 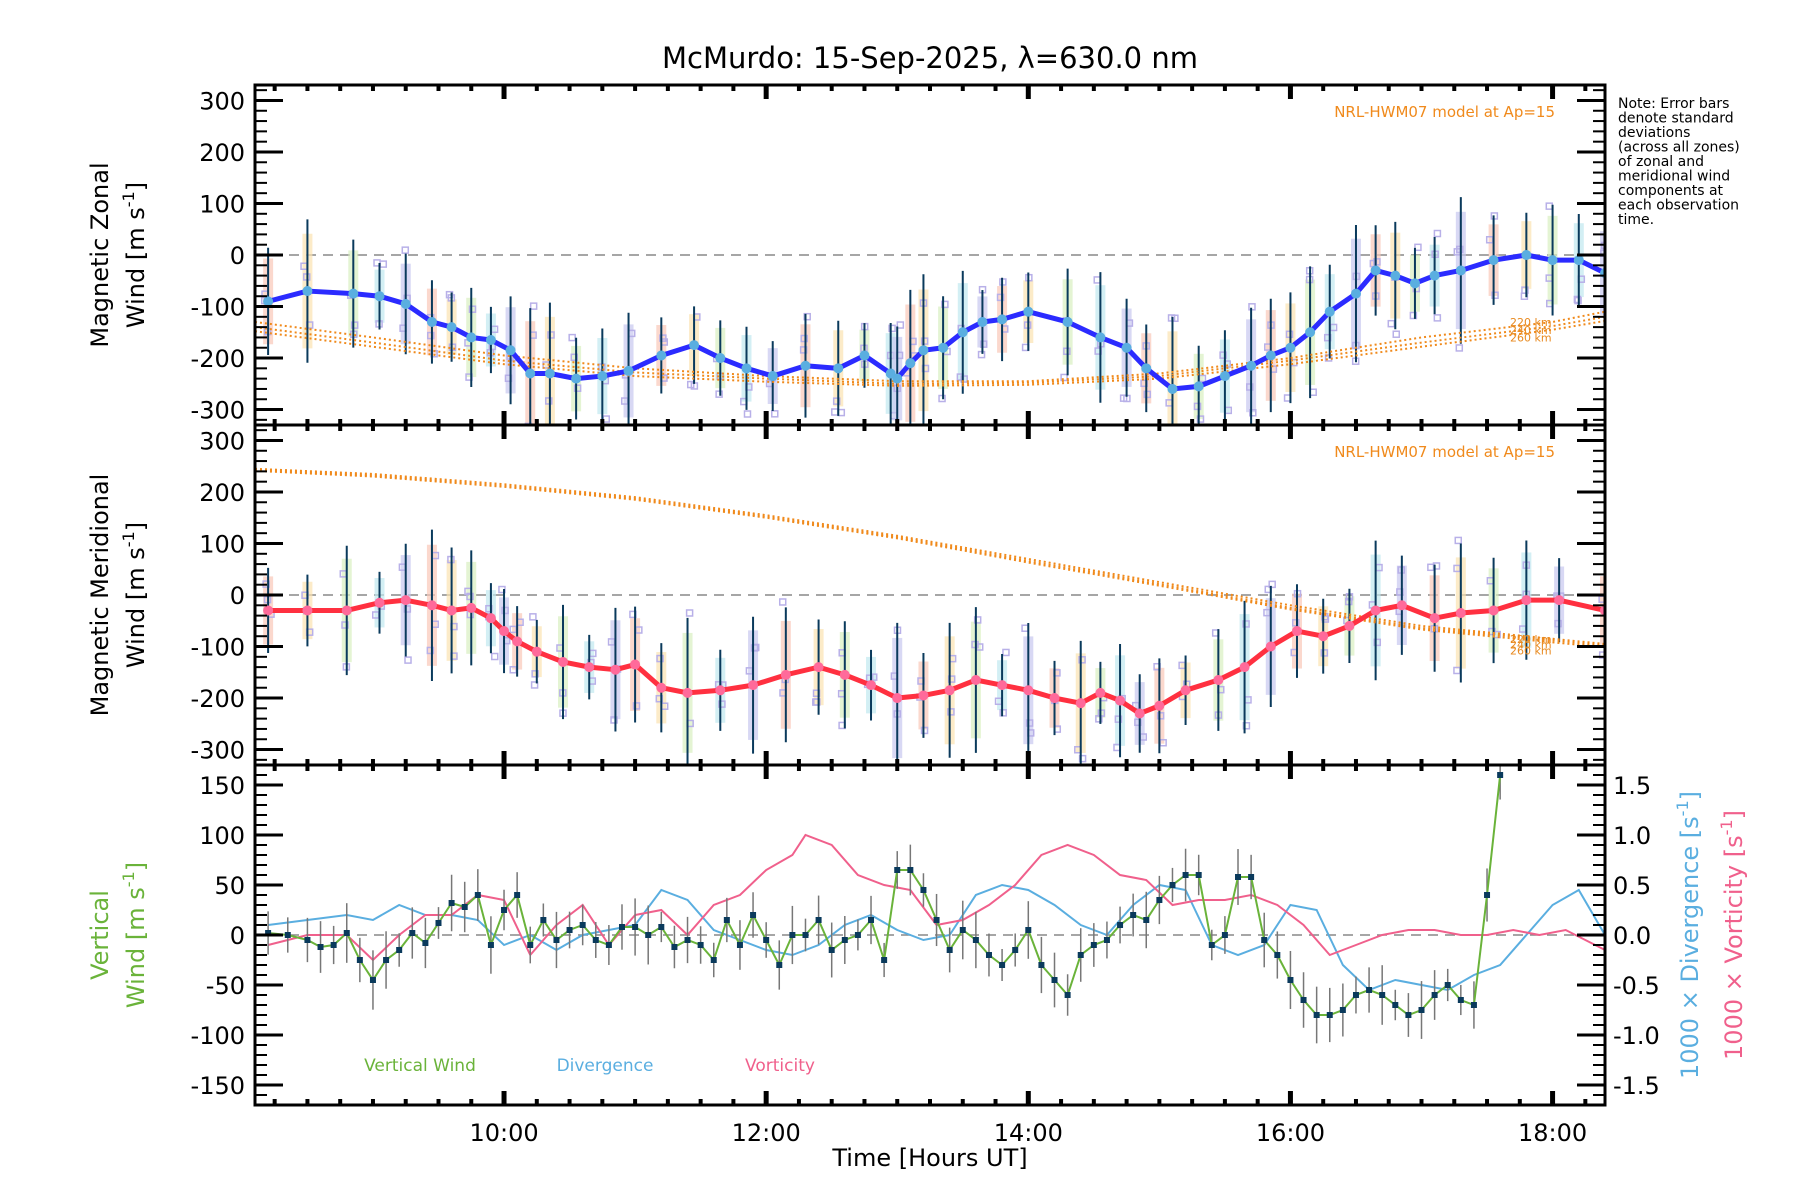 I want to click on model-curve-240km, so click(x=930, y=350).